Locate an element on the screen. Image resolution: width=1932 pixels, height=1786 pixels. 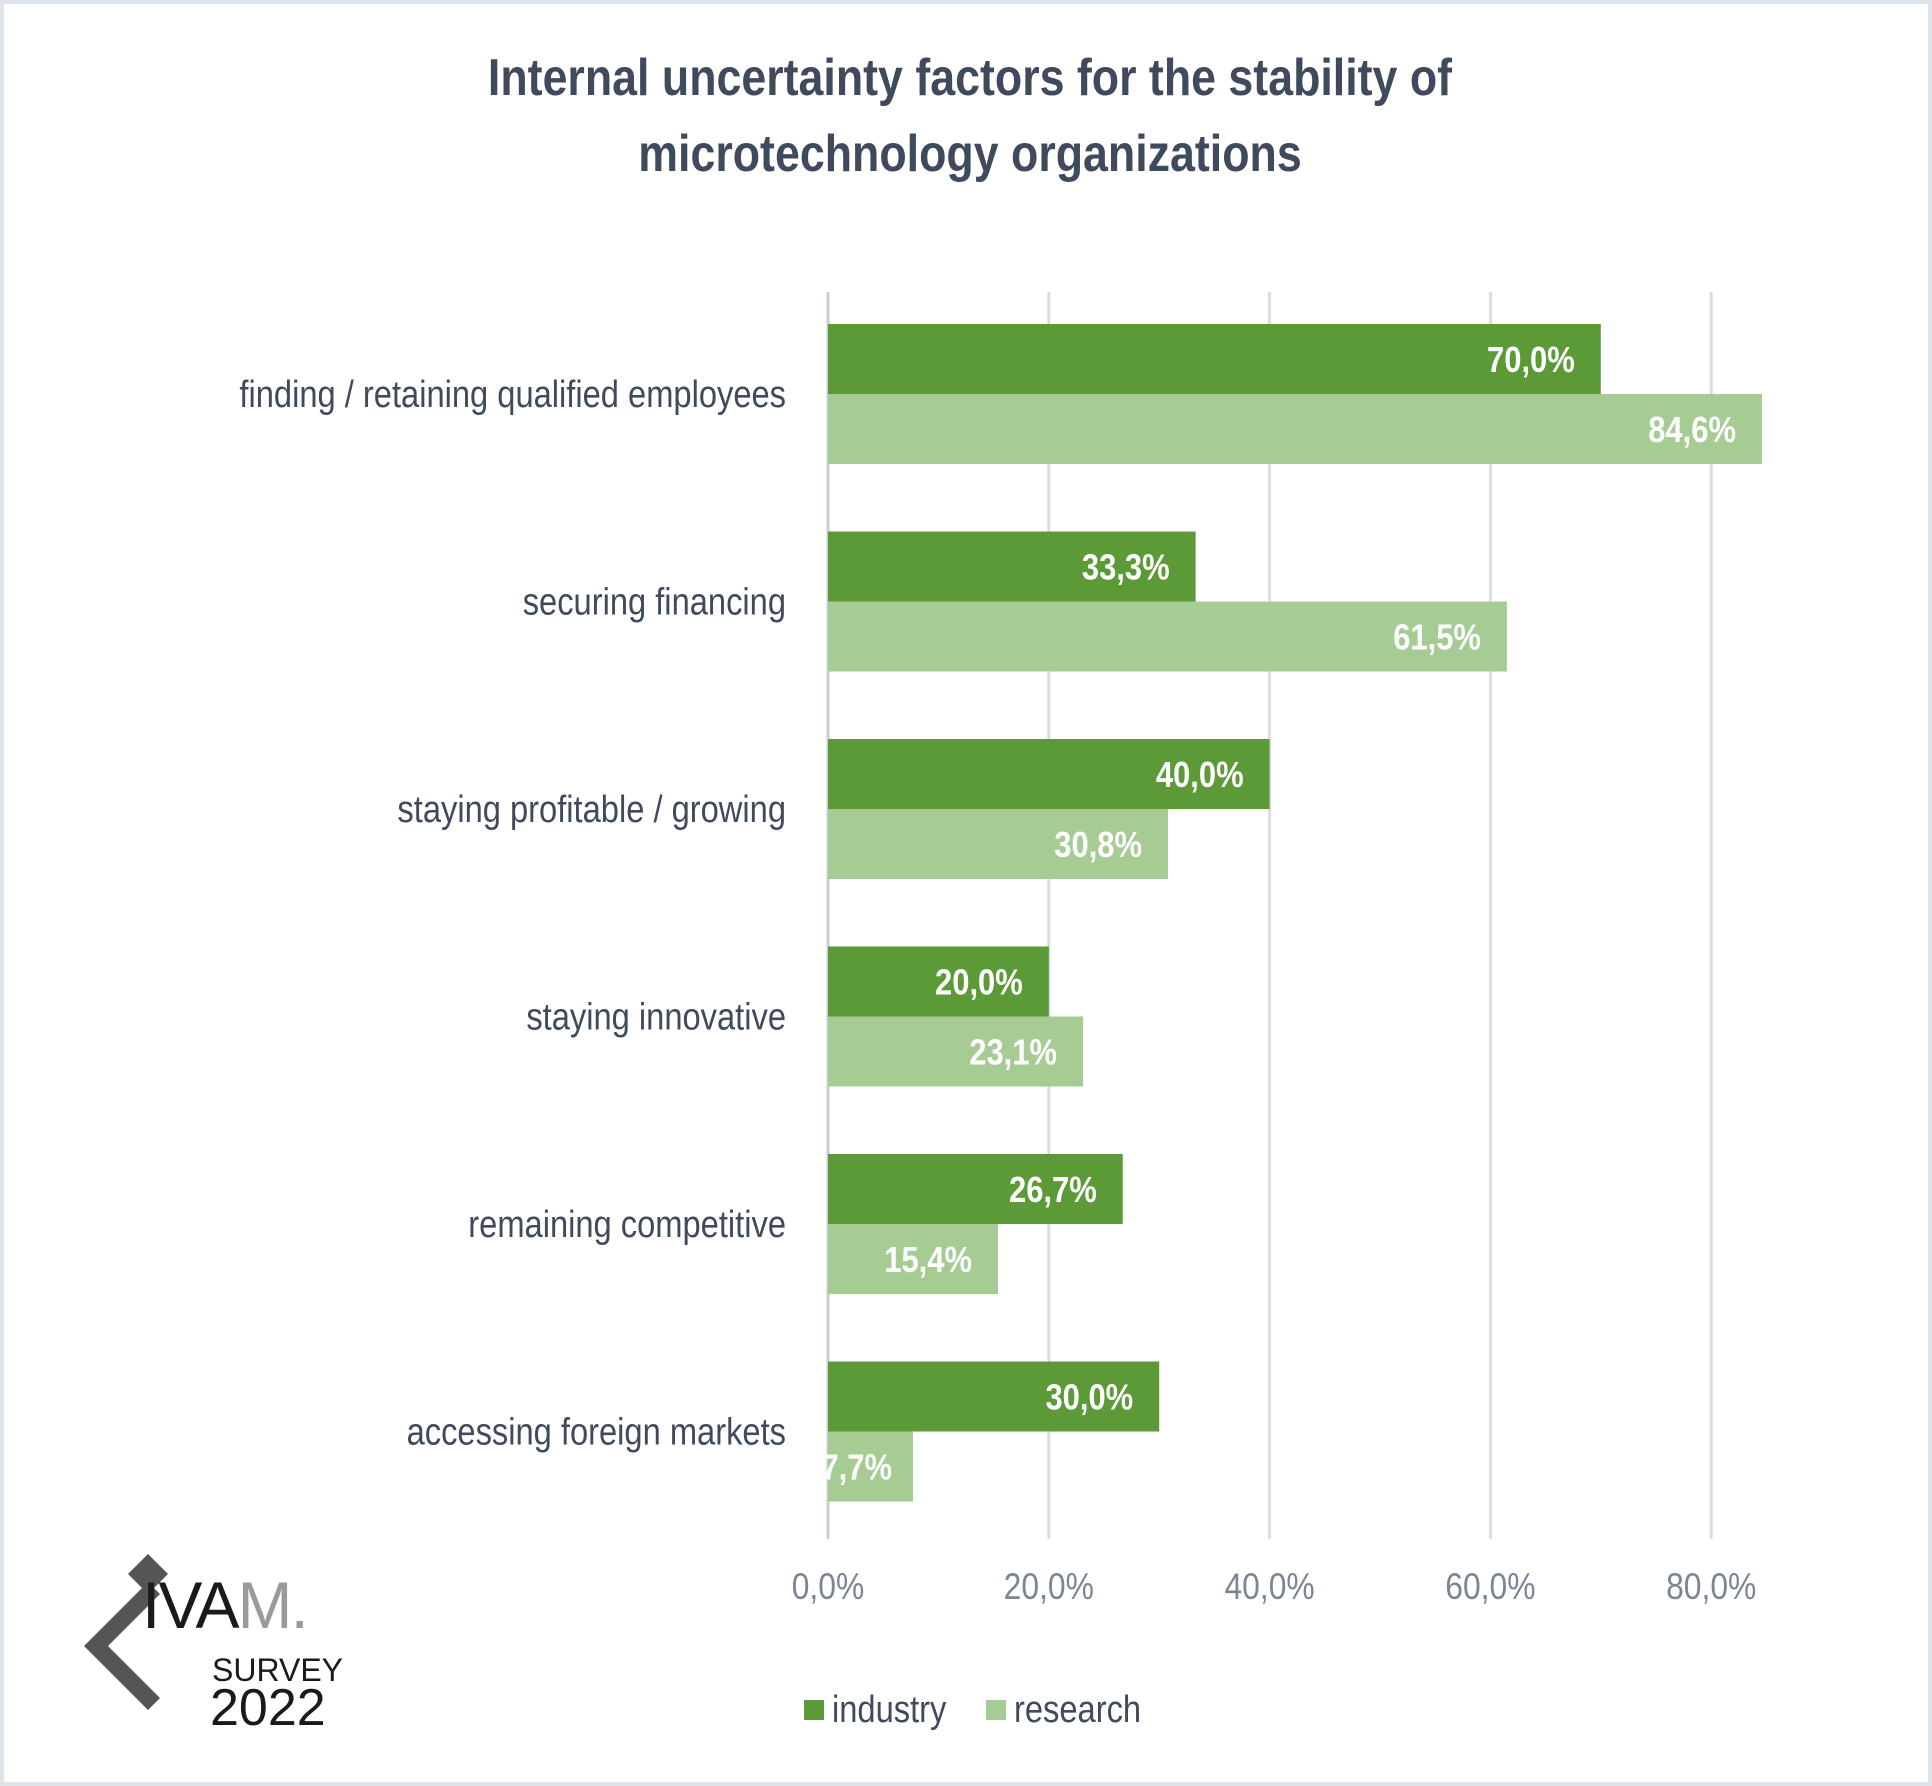
category-label: staying innovative is located at coordinates (656, 1016).